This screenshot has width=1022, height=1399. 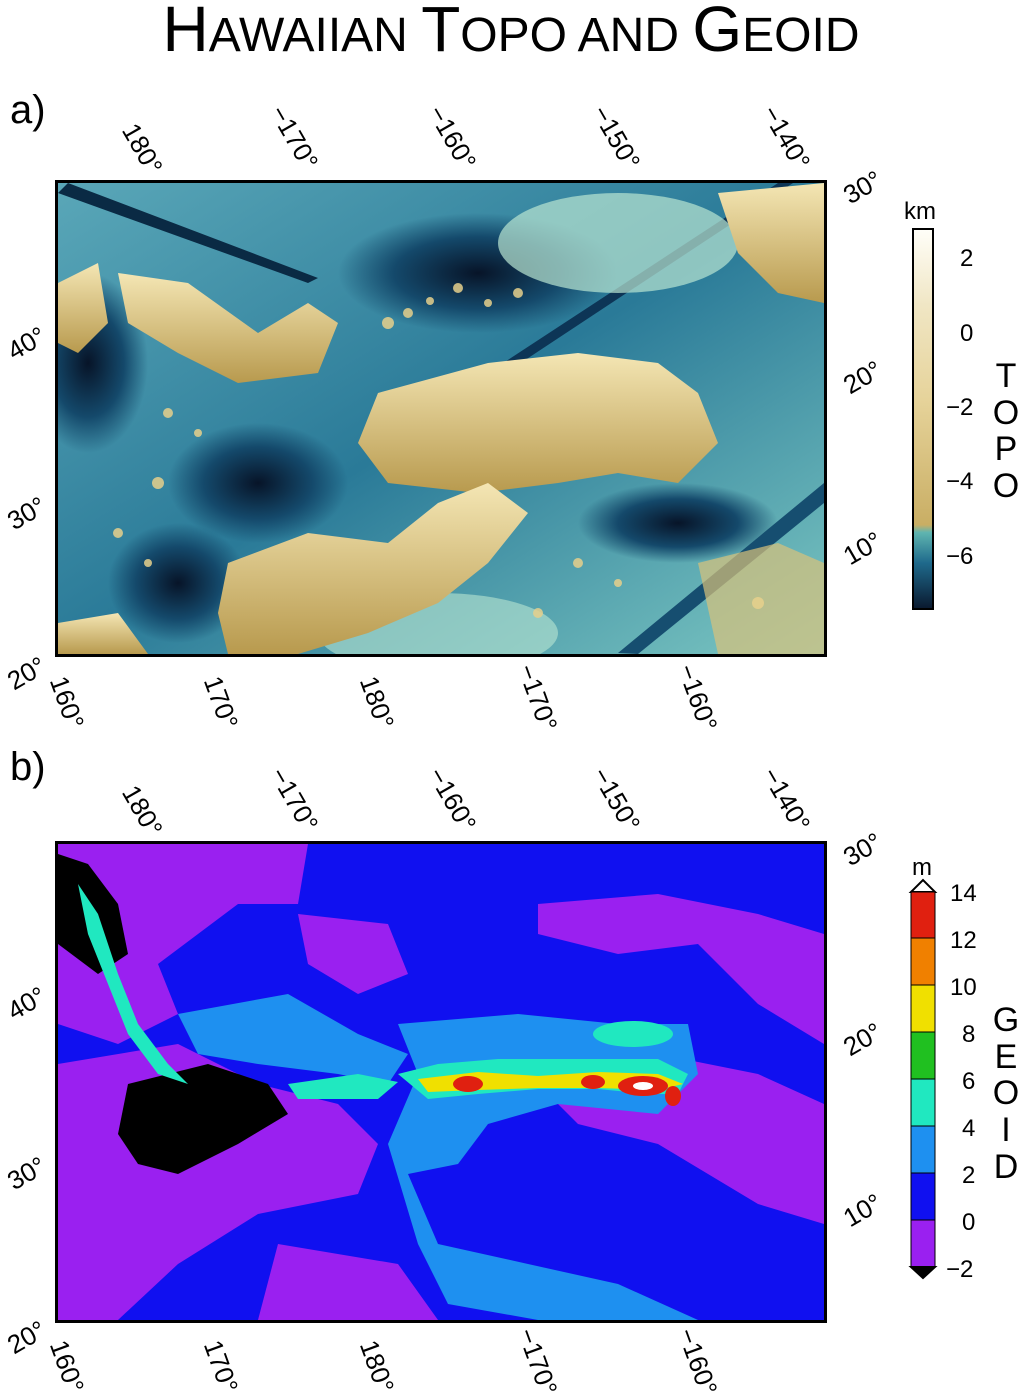 What do you see at coordinates (969, 1034) in the screenshot?
I see `geoid-cb-label: 8` at bounding box center [969, 1034].